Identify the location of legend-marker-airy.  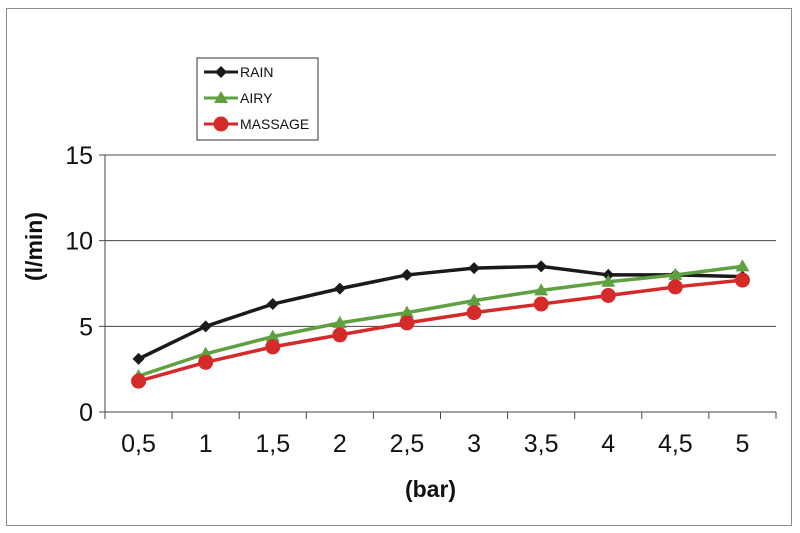
(221, 97).